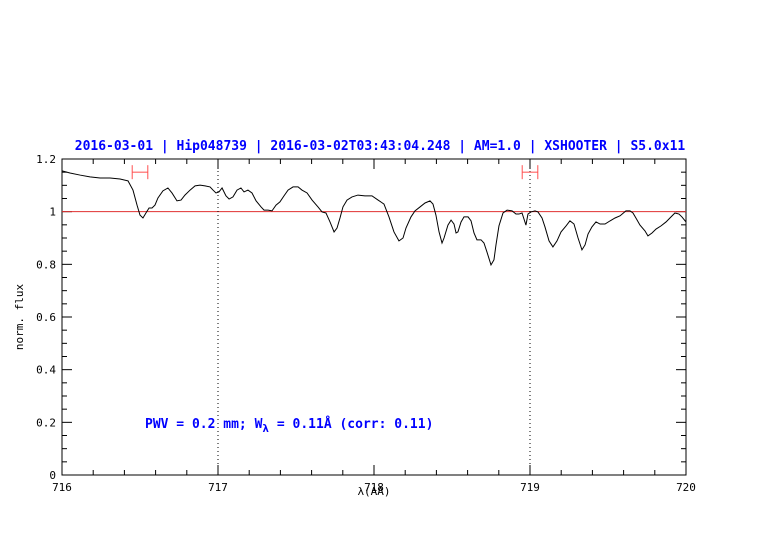 Image resolution: width=782 pixels, height=542 pixels. What do you see at coordinates (686, 487) in the screenshot?
I see `x-tick-label: 720` at bounding box center [686, 487].